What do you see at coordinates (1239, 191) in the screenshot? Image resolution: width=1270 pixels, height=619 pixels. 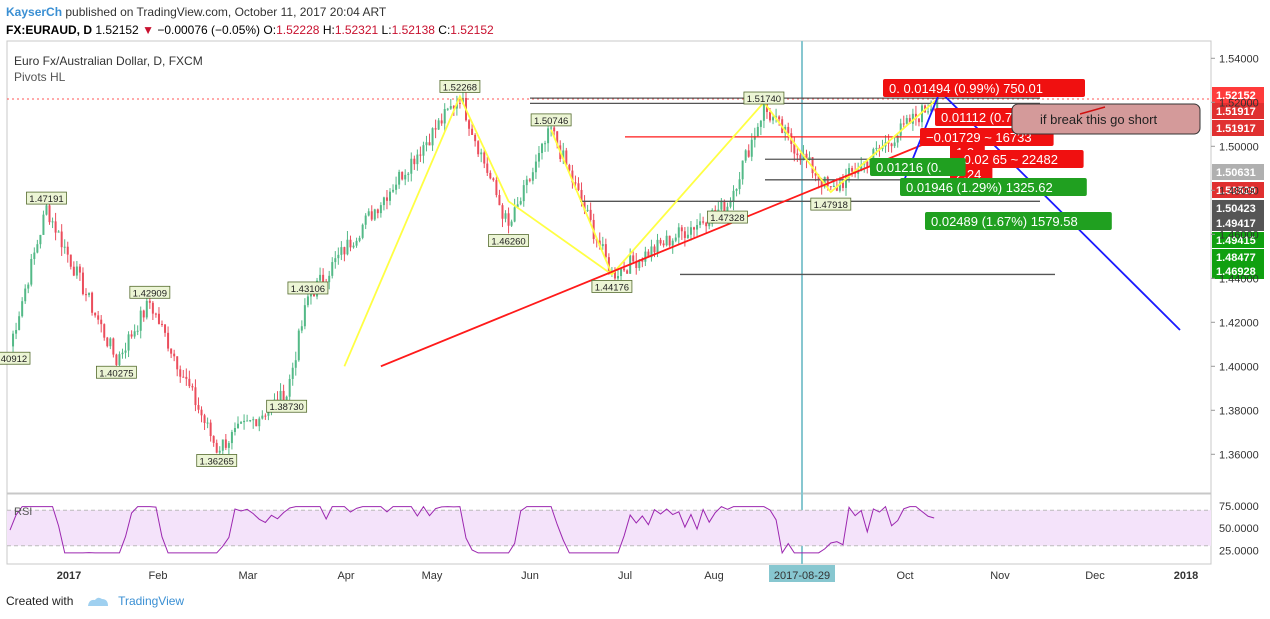 I see `y-tick-label: 1.48000` at bounding box center [1239, 191].